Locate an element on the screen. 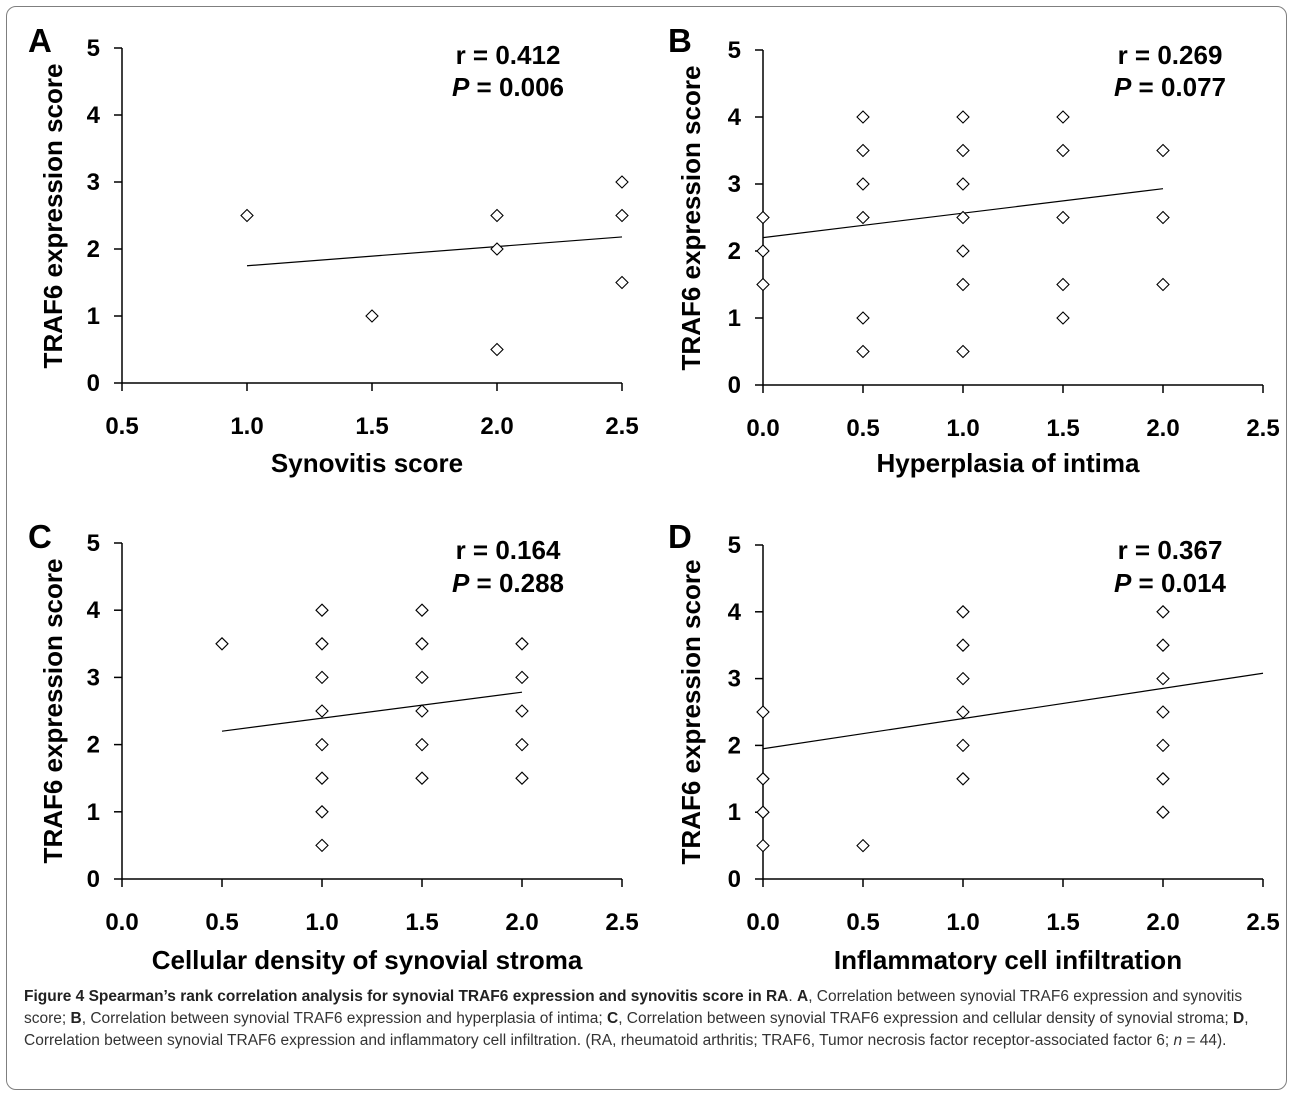 The height and width of the screenshot is (1098, 1295). stat-p: P = 0.006 is located at coordinates (508, 87).